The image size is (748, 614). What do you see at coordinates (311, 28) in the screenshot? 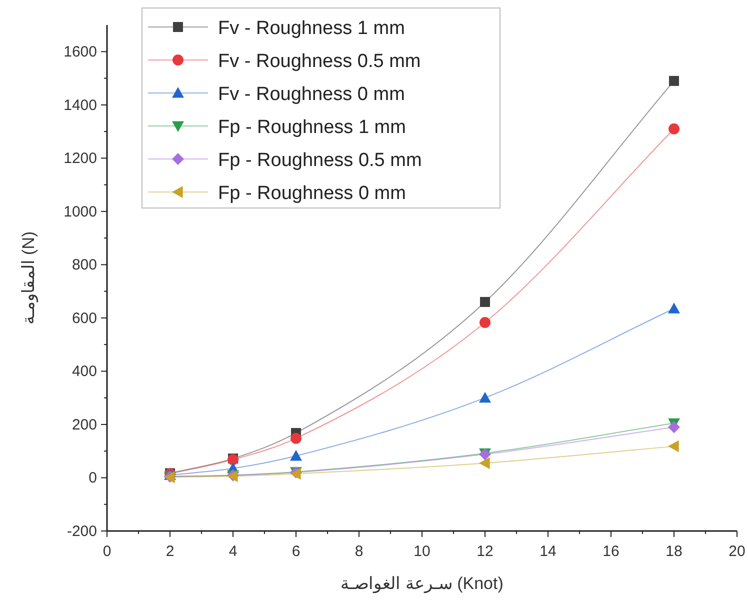
I see `legend-label: Fv - Roughness 1 mm` at bounding box center [311, 28].